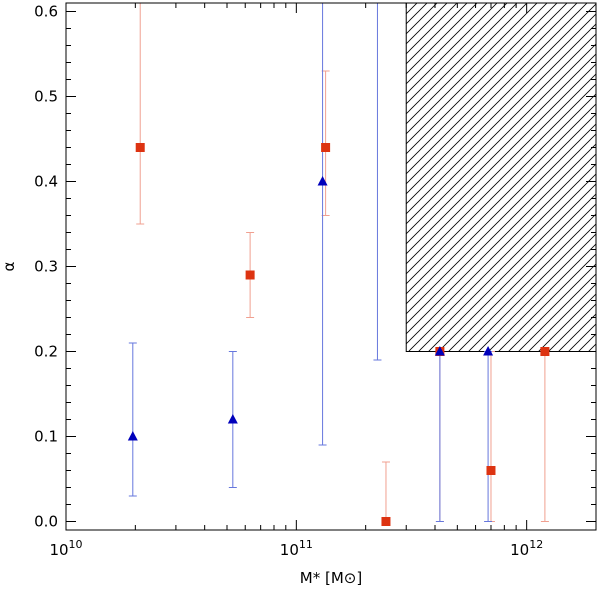 The image size is (600, 592). What do you see at coordinates (76, 544) in the screenshot?
I see `x-tick-exponent: 10` at bounding box center [76, 544].